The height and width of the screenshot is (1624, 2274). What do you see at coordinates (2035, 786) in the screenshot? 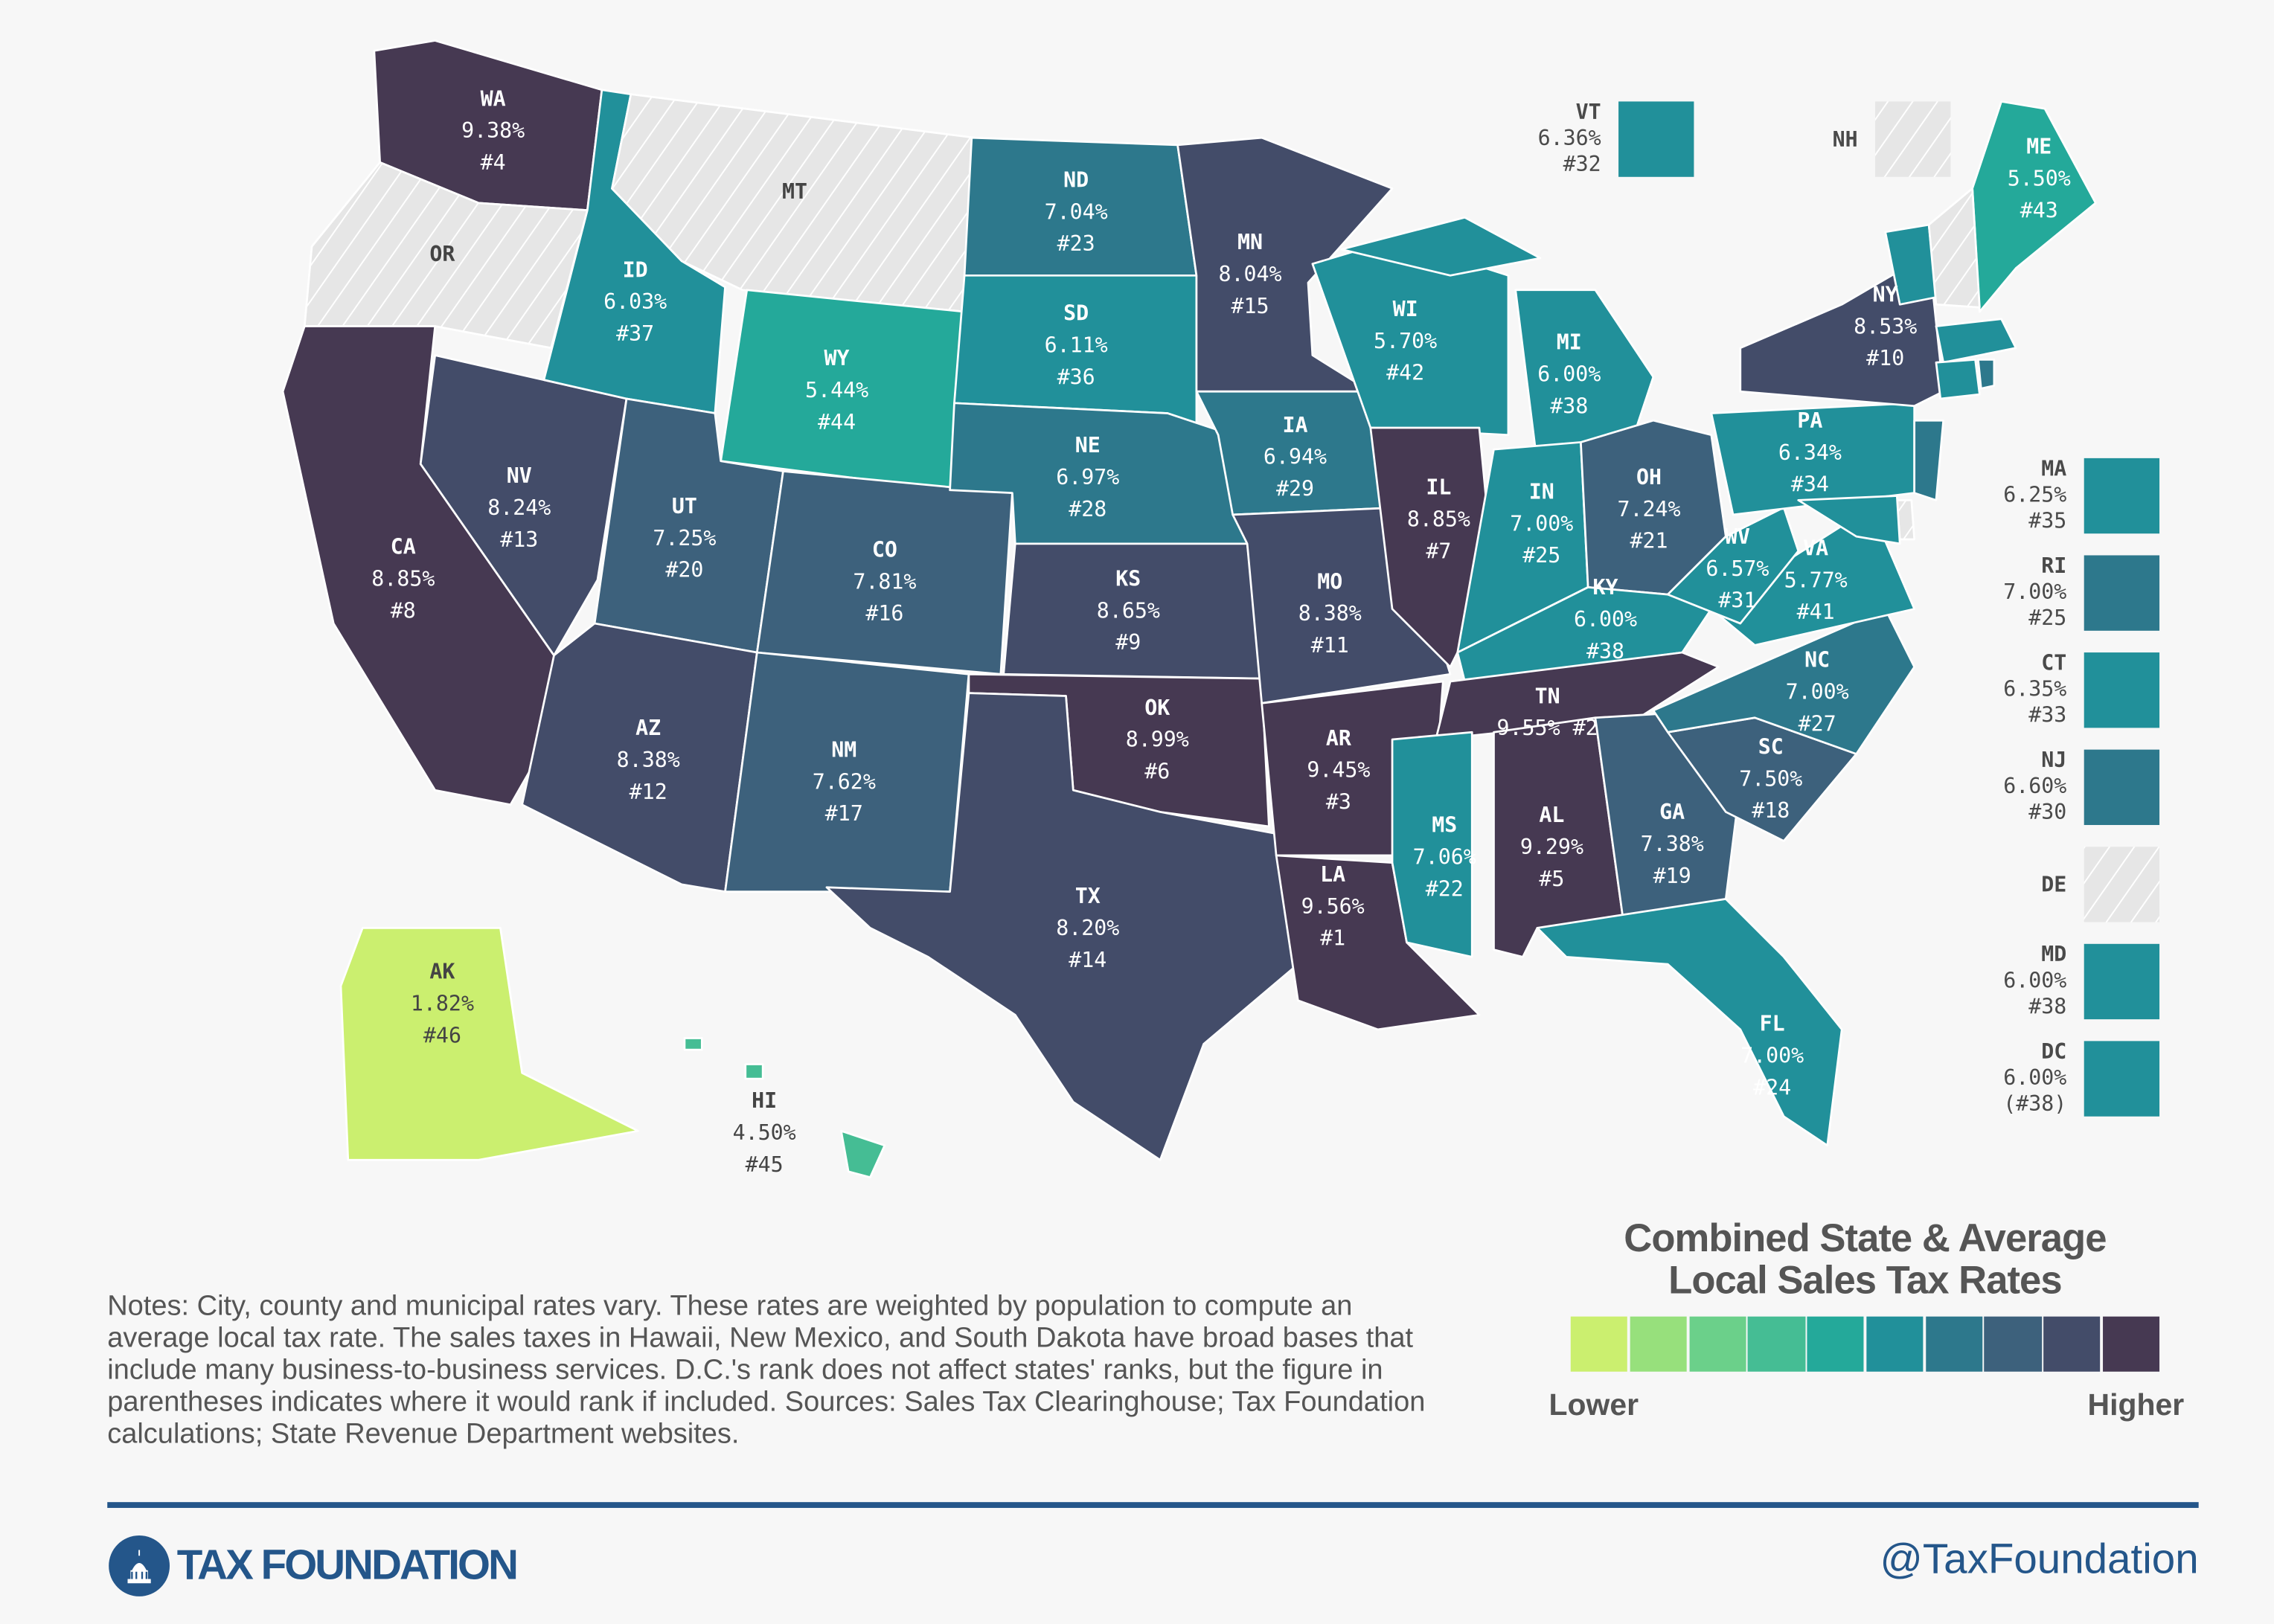
I see `state-rate: 6.60%` at bounding box center [2035, 786].